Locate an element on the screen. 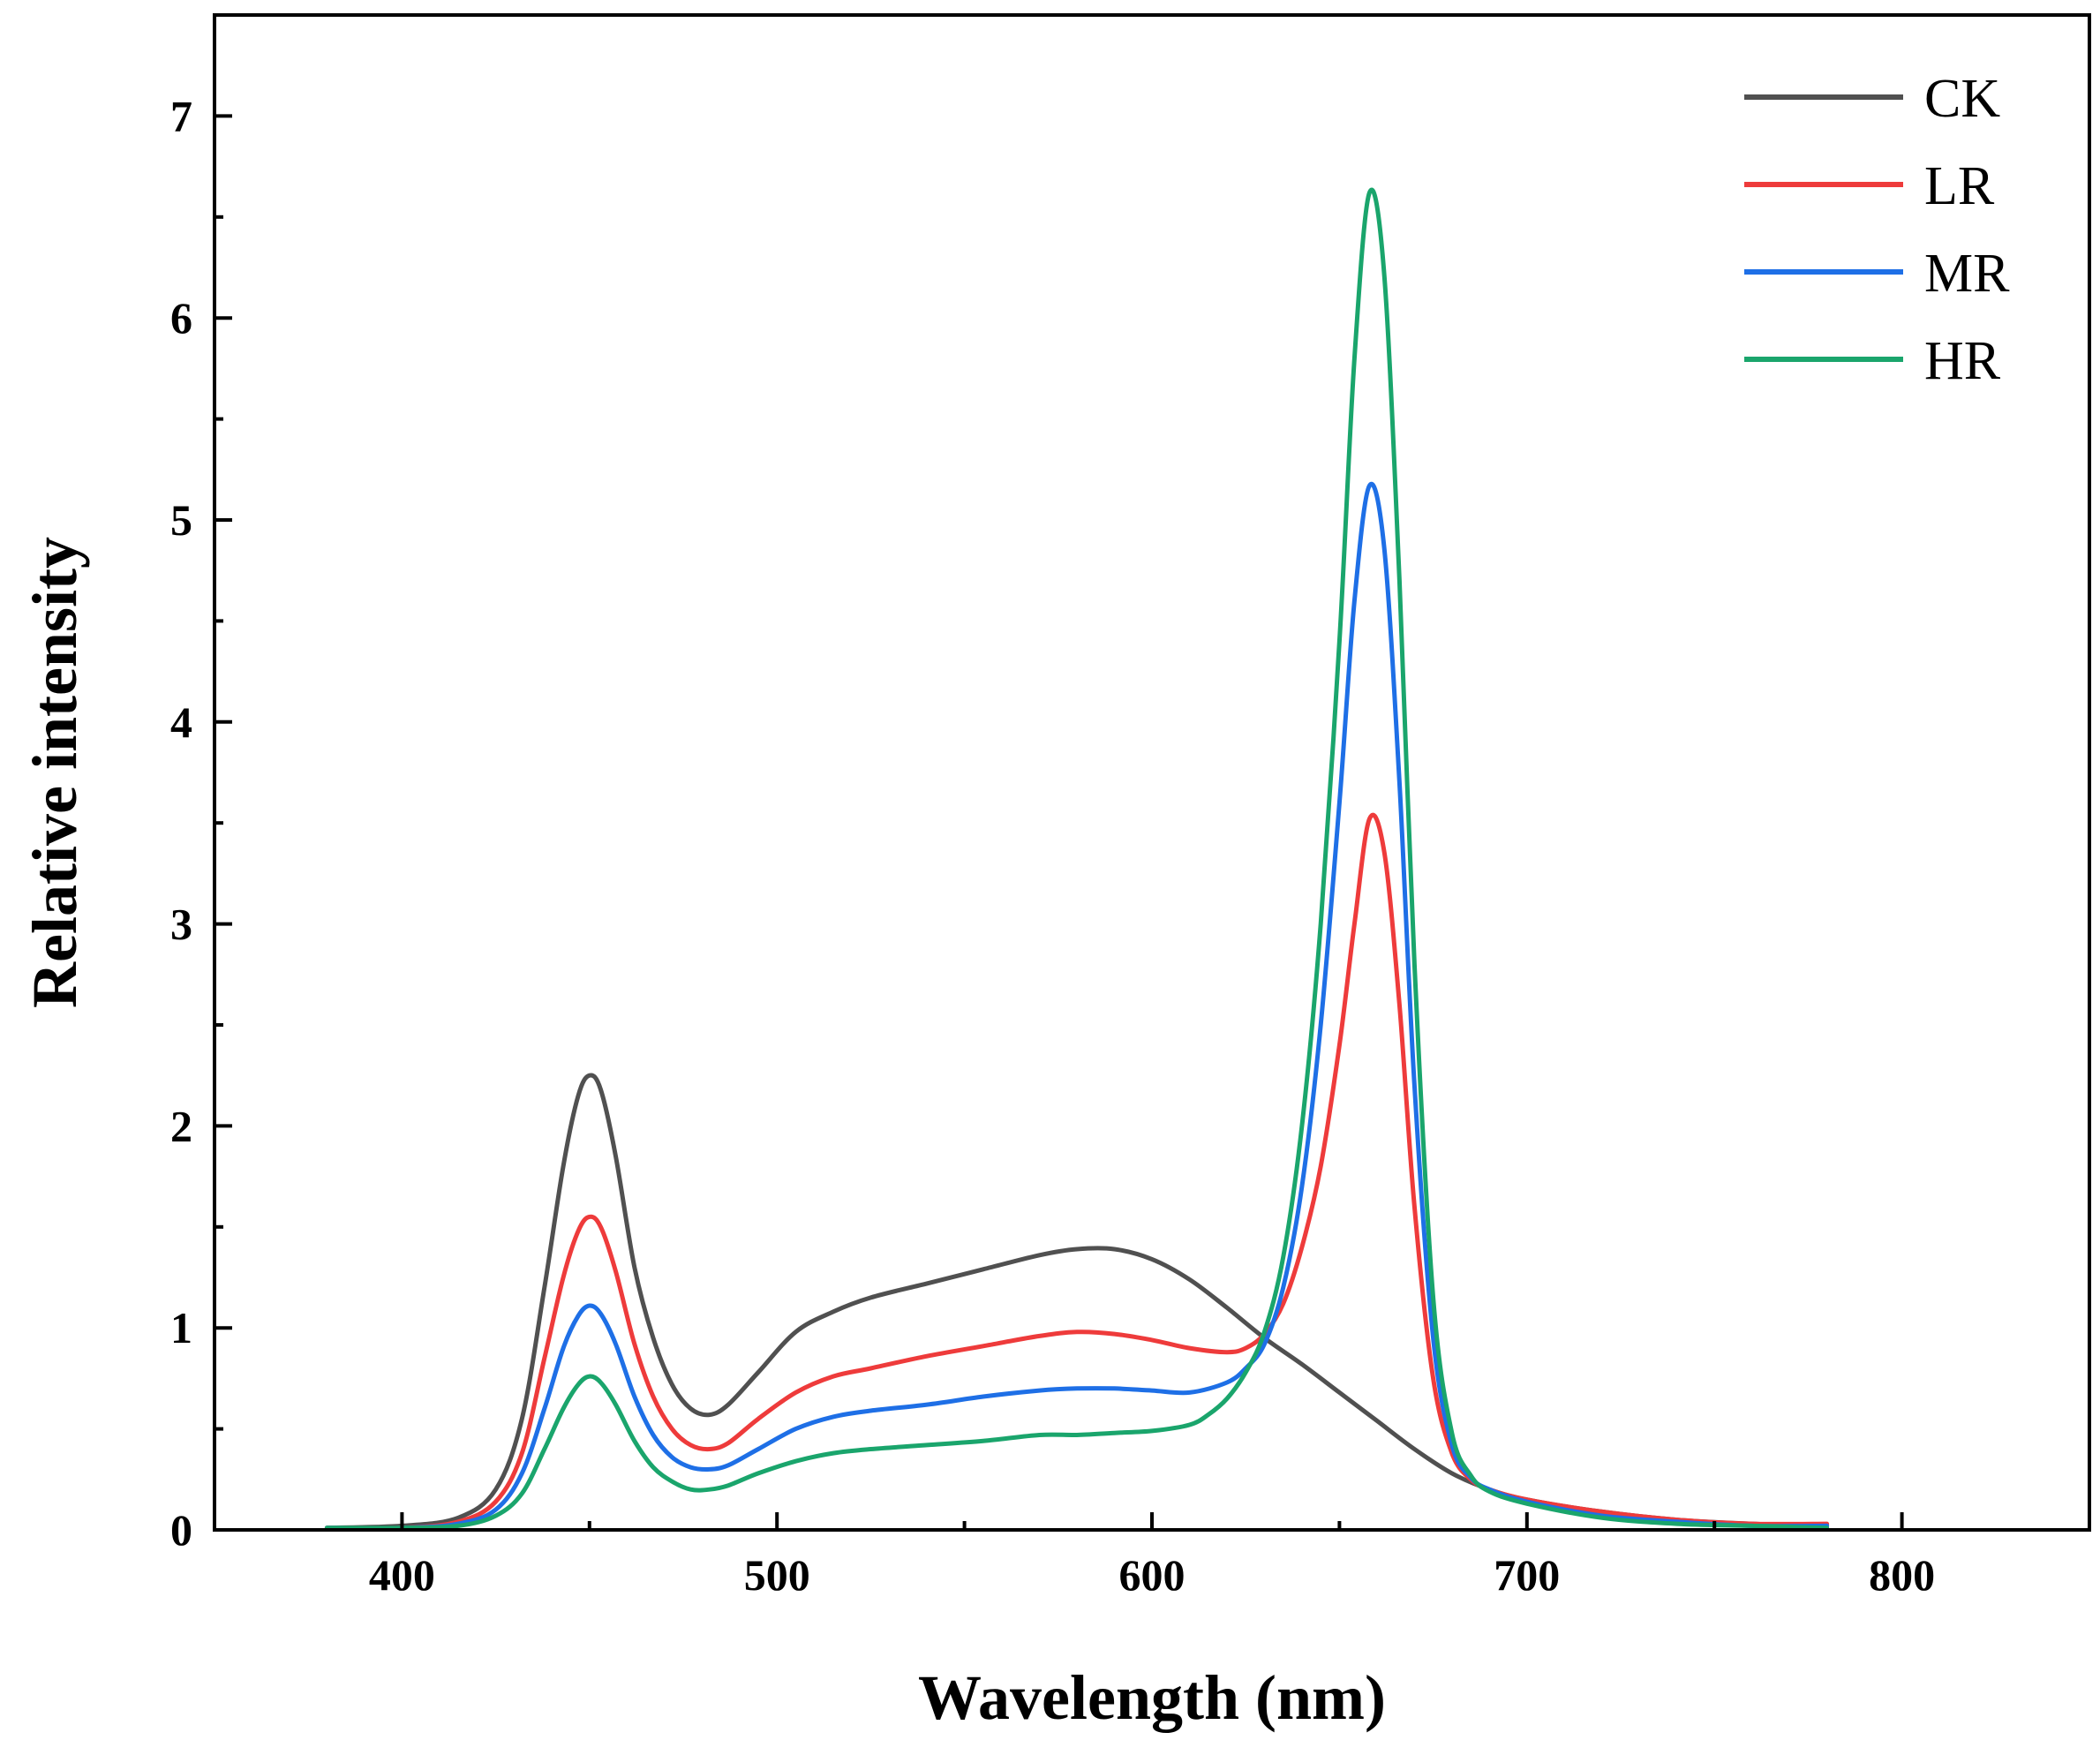  x-tick-label: 500 is located at coordinates (777, 1575).